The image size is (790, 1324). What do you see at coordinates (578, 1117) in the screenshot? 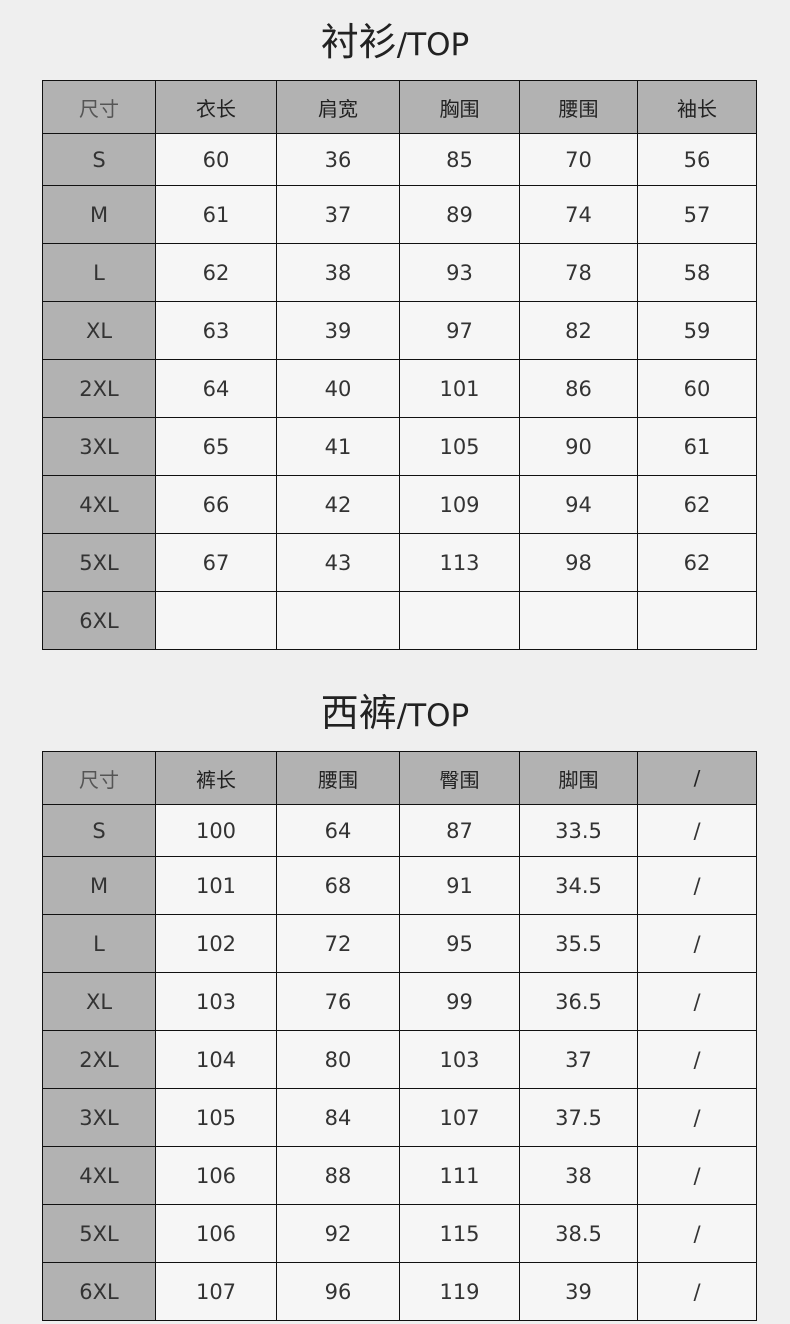
I see `measurement-cell: 37.5` at bounding box center [578, 1117].